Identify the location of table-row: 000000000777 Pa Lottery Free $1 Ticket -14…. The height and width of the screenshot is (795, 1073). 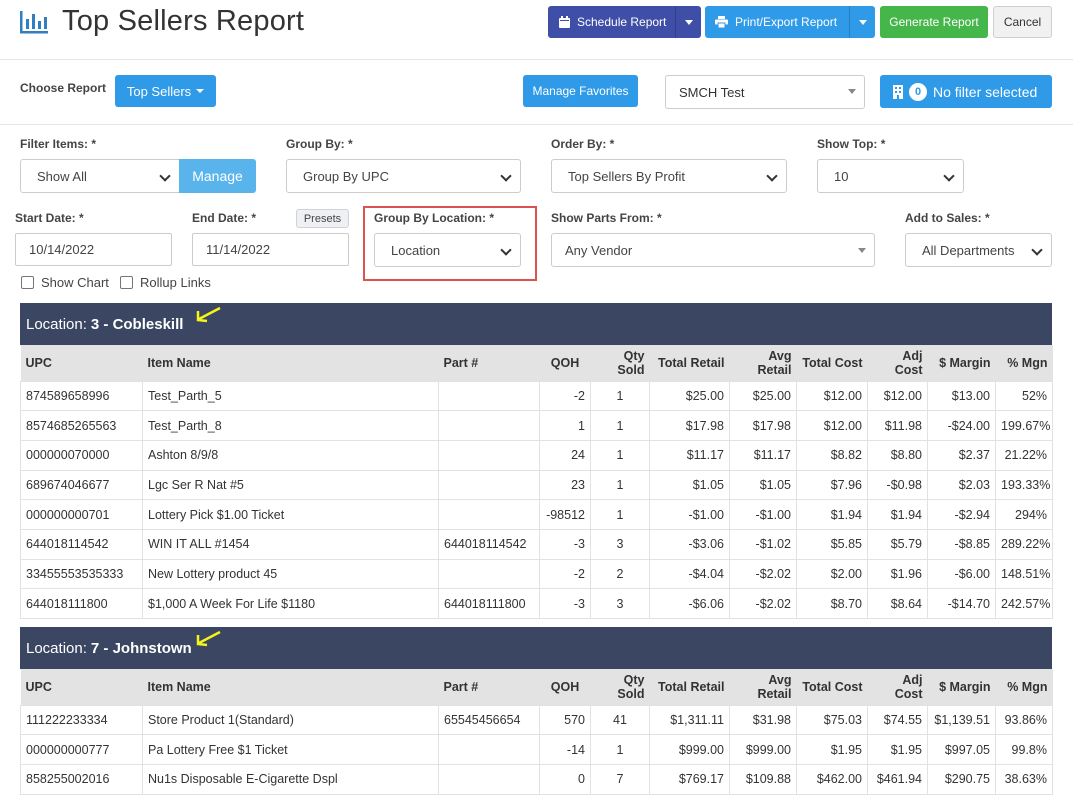
(536, 749).